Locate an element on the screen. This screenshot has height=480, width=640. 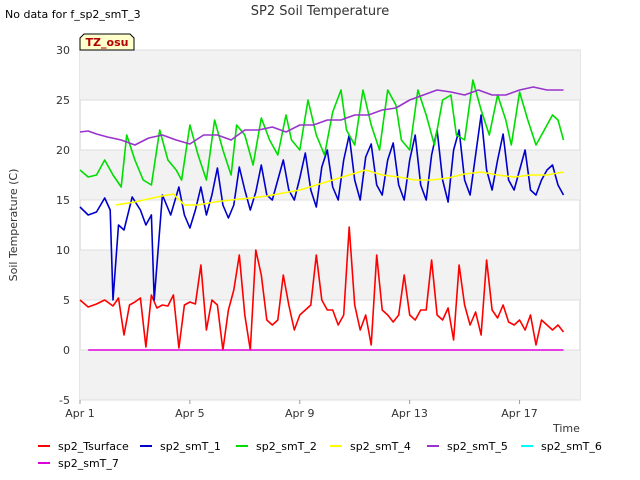
y-tick-label: 30 is located at coordinates (63, 50).